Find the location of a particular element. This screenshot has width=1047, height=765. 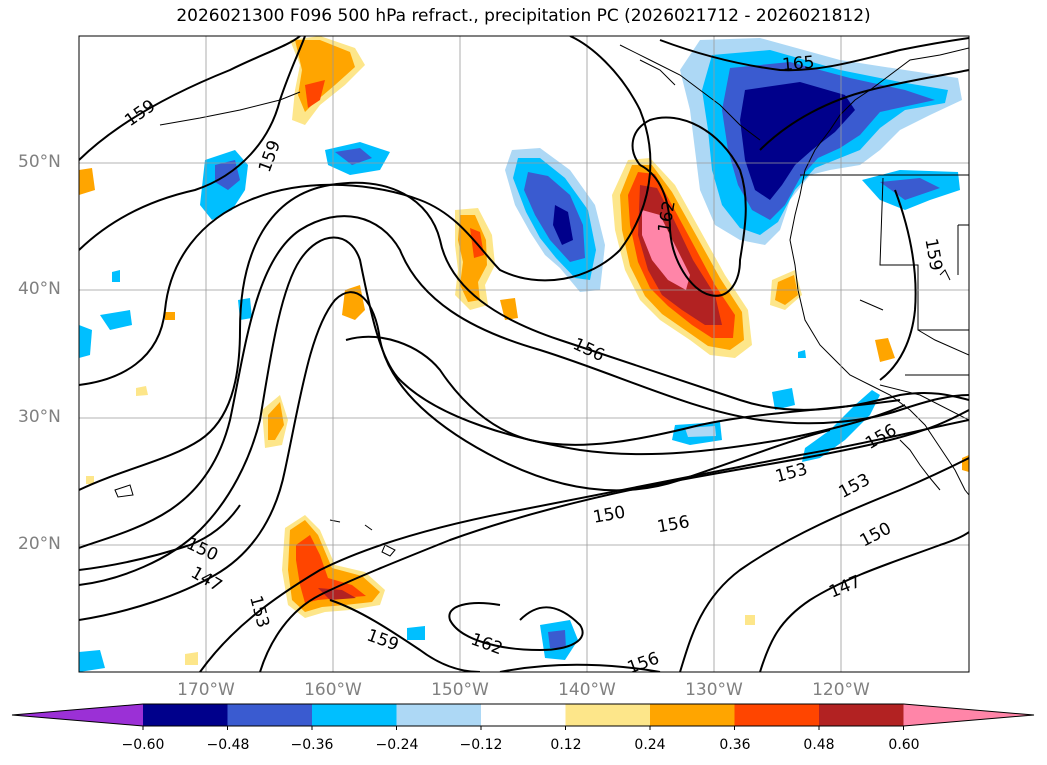

lon-label: 130°W is located at coordinates (714, 690).